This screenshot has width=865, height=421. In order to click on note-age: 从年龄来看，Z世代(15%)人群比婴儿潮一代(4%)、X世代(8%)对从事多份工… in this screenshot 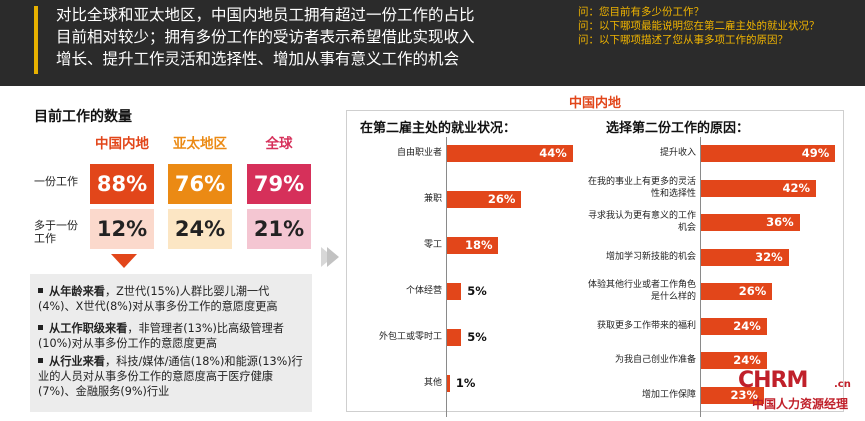, I will do `click(172, 299)`.